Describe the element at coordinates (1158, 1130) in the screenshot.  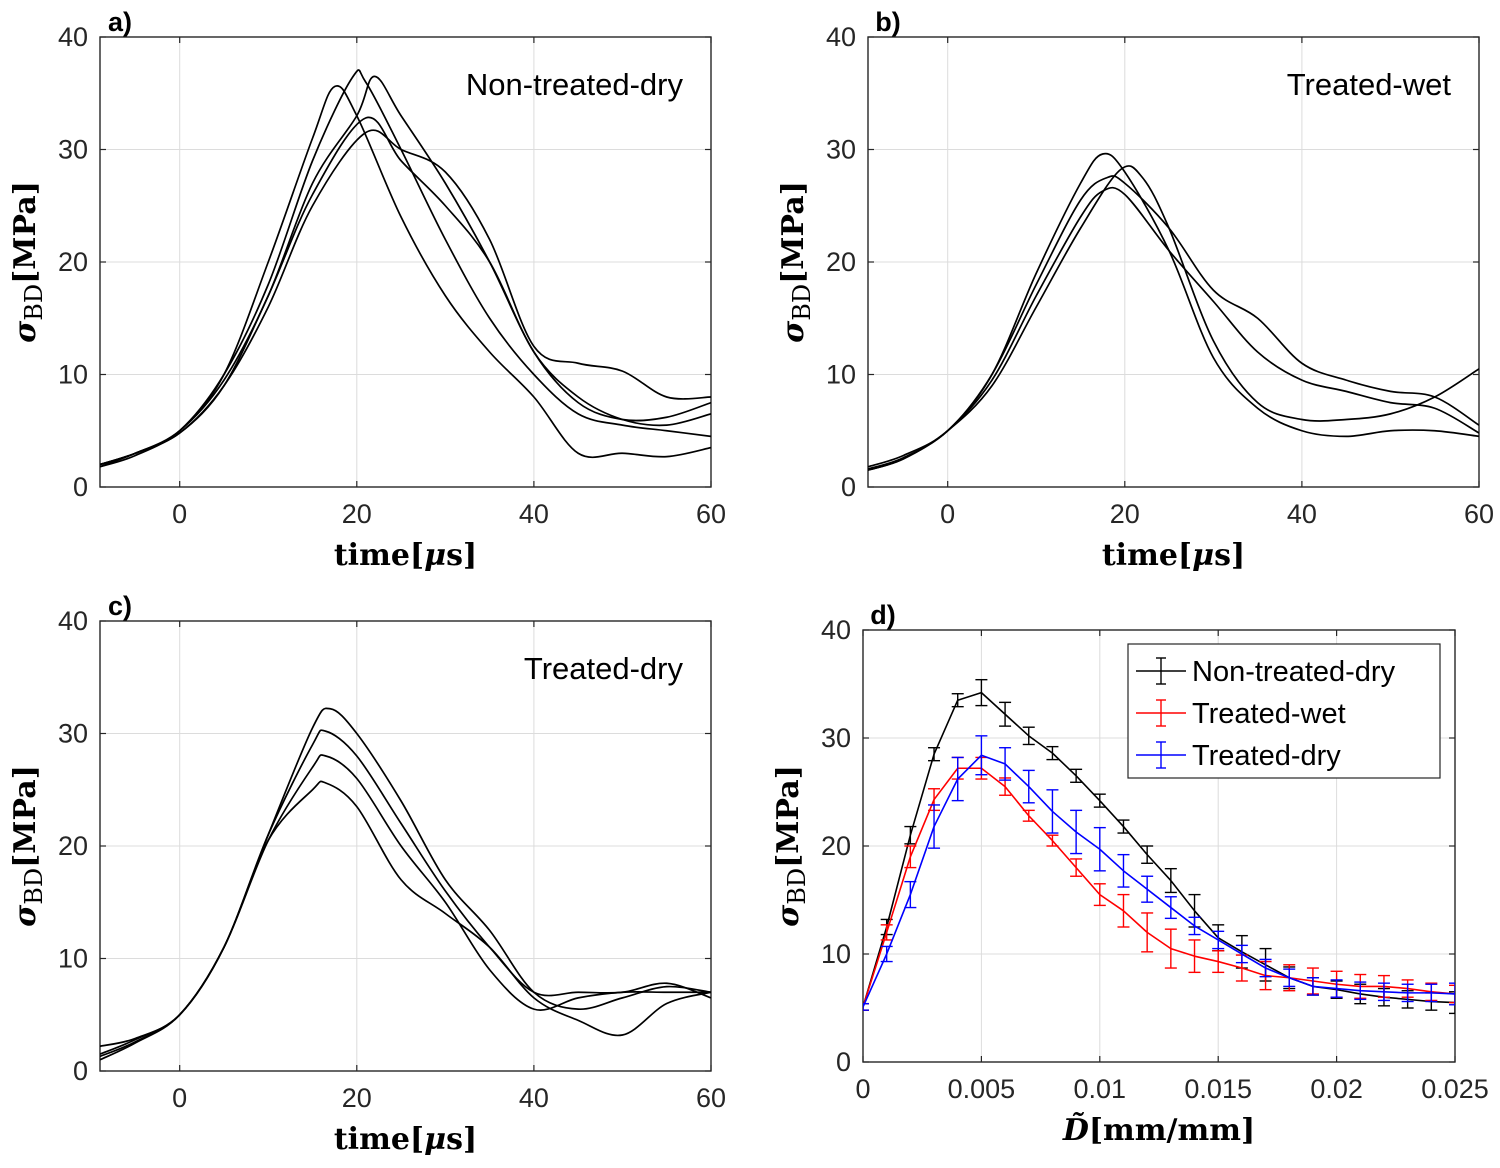
I see `x-axis-label: D̃[mm/mm]` at that location.